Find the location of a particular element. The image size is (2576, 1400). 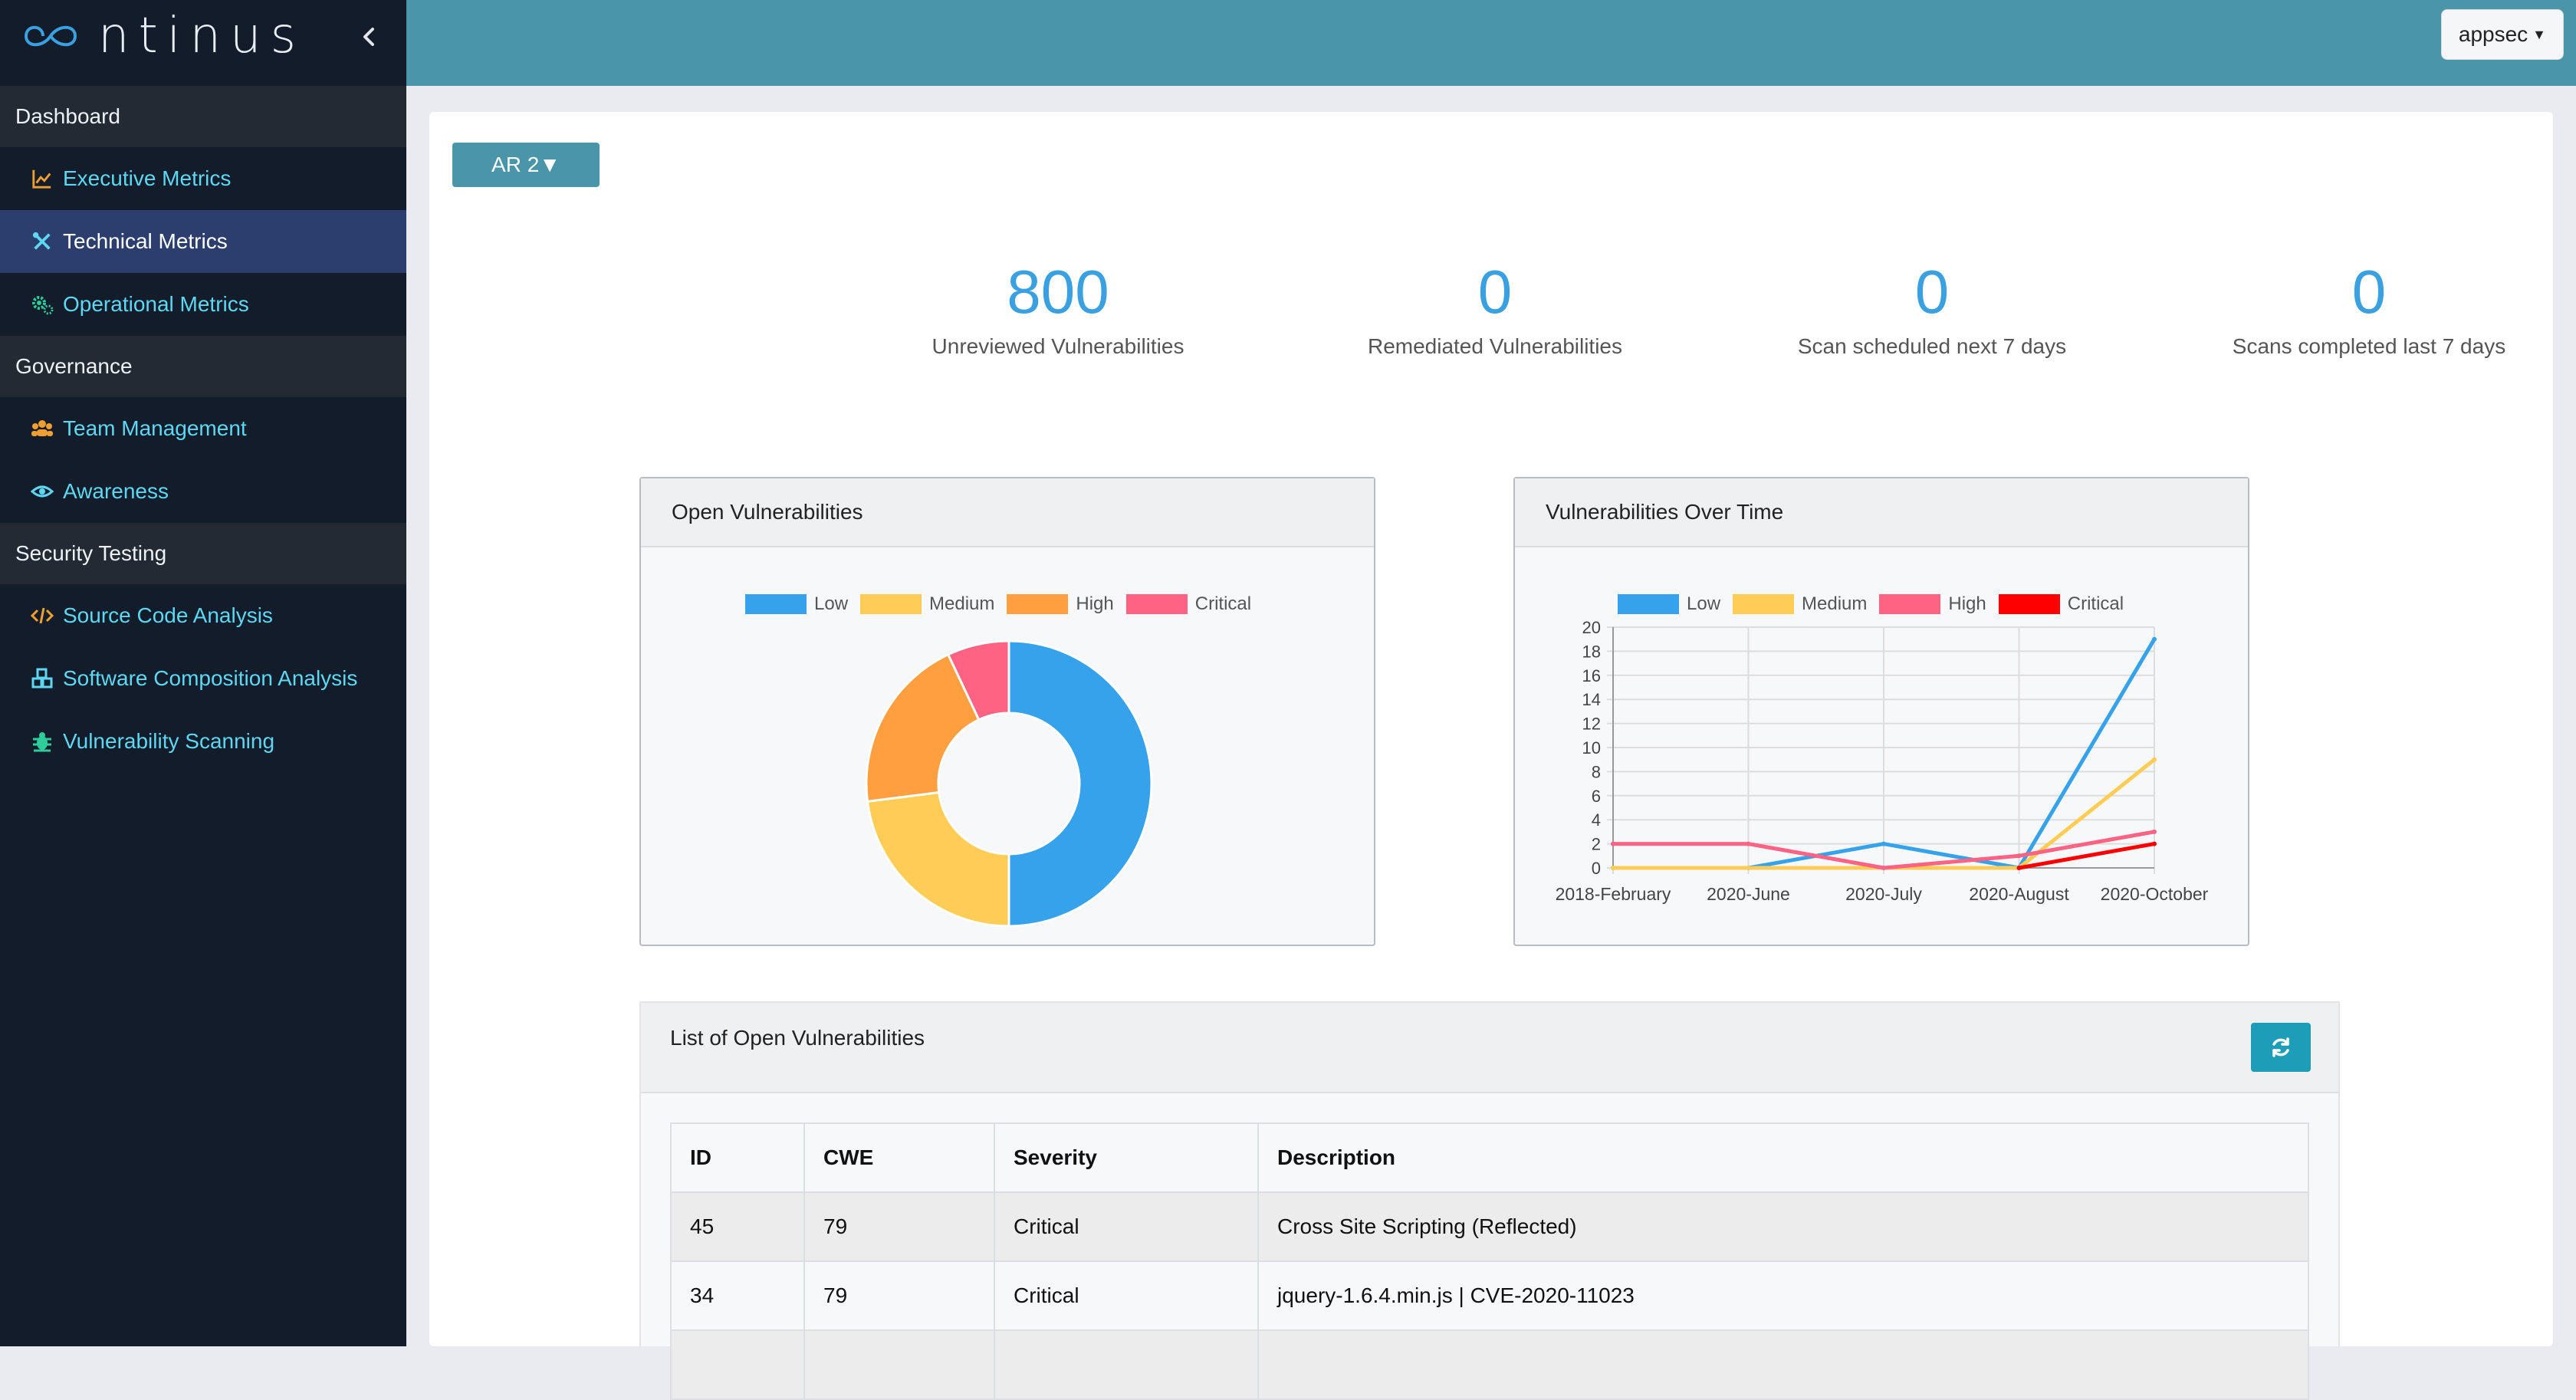

table-header-row: ID CWE Severity Description is located at coordinates (1489, 1157).